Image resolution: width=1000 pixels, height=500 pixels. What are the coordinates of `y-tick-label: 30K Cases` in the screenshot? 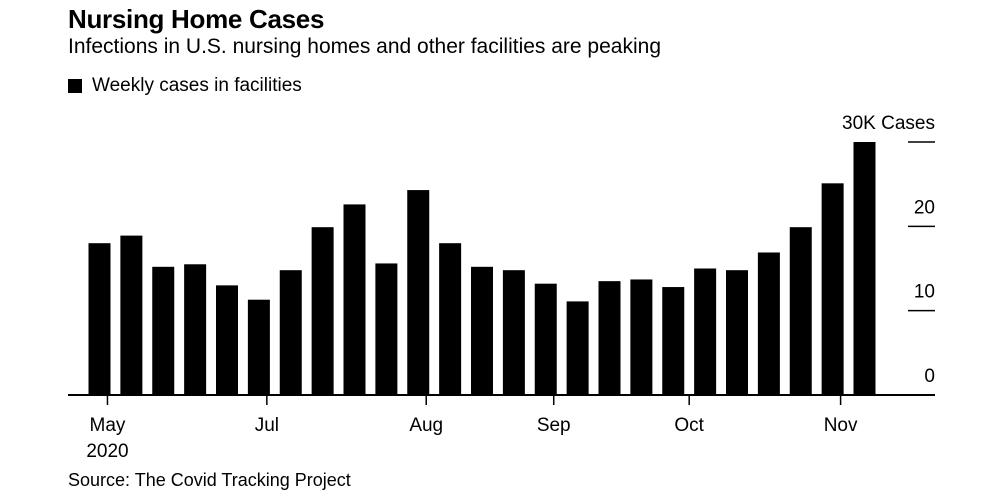 It's located at (888, 123).